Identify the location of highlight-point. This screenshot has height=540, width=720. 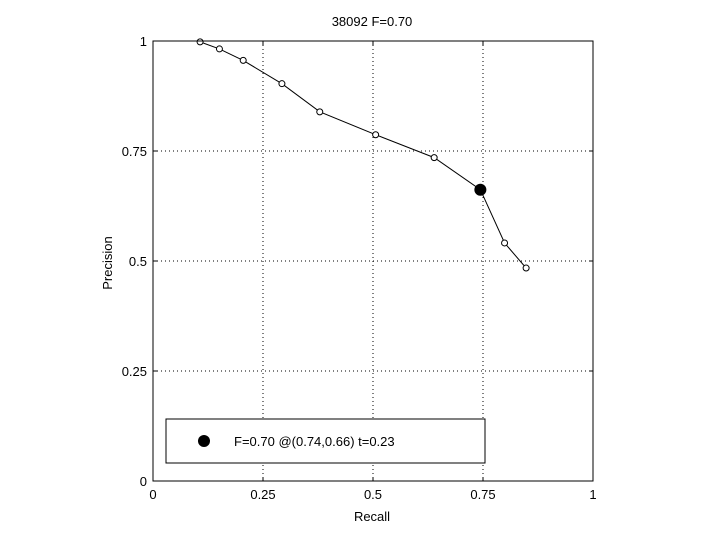
(480, 189).